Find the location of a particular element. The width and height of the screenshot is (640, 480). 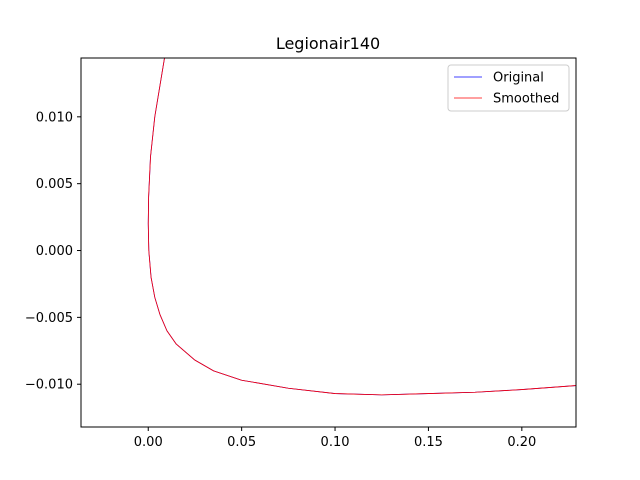

y-tick-label: −0.005 is located at coordinates (49, 318).